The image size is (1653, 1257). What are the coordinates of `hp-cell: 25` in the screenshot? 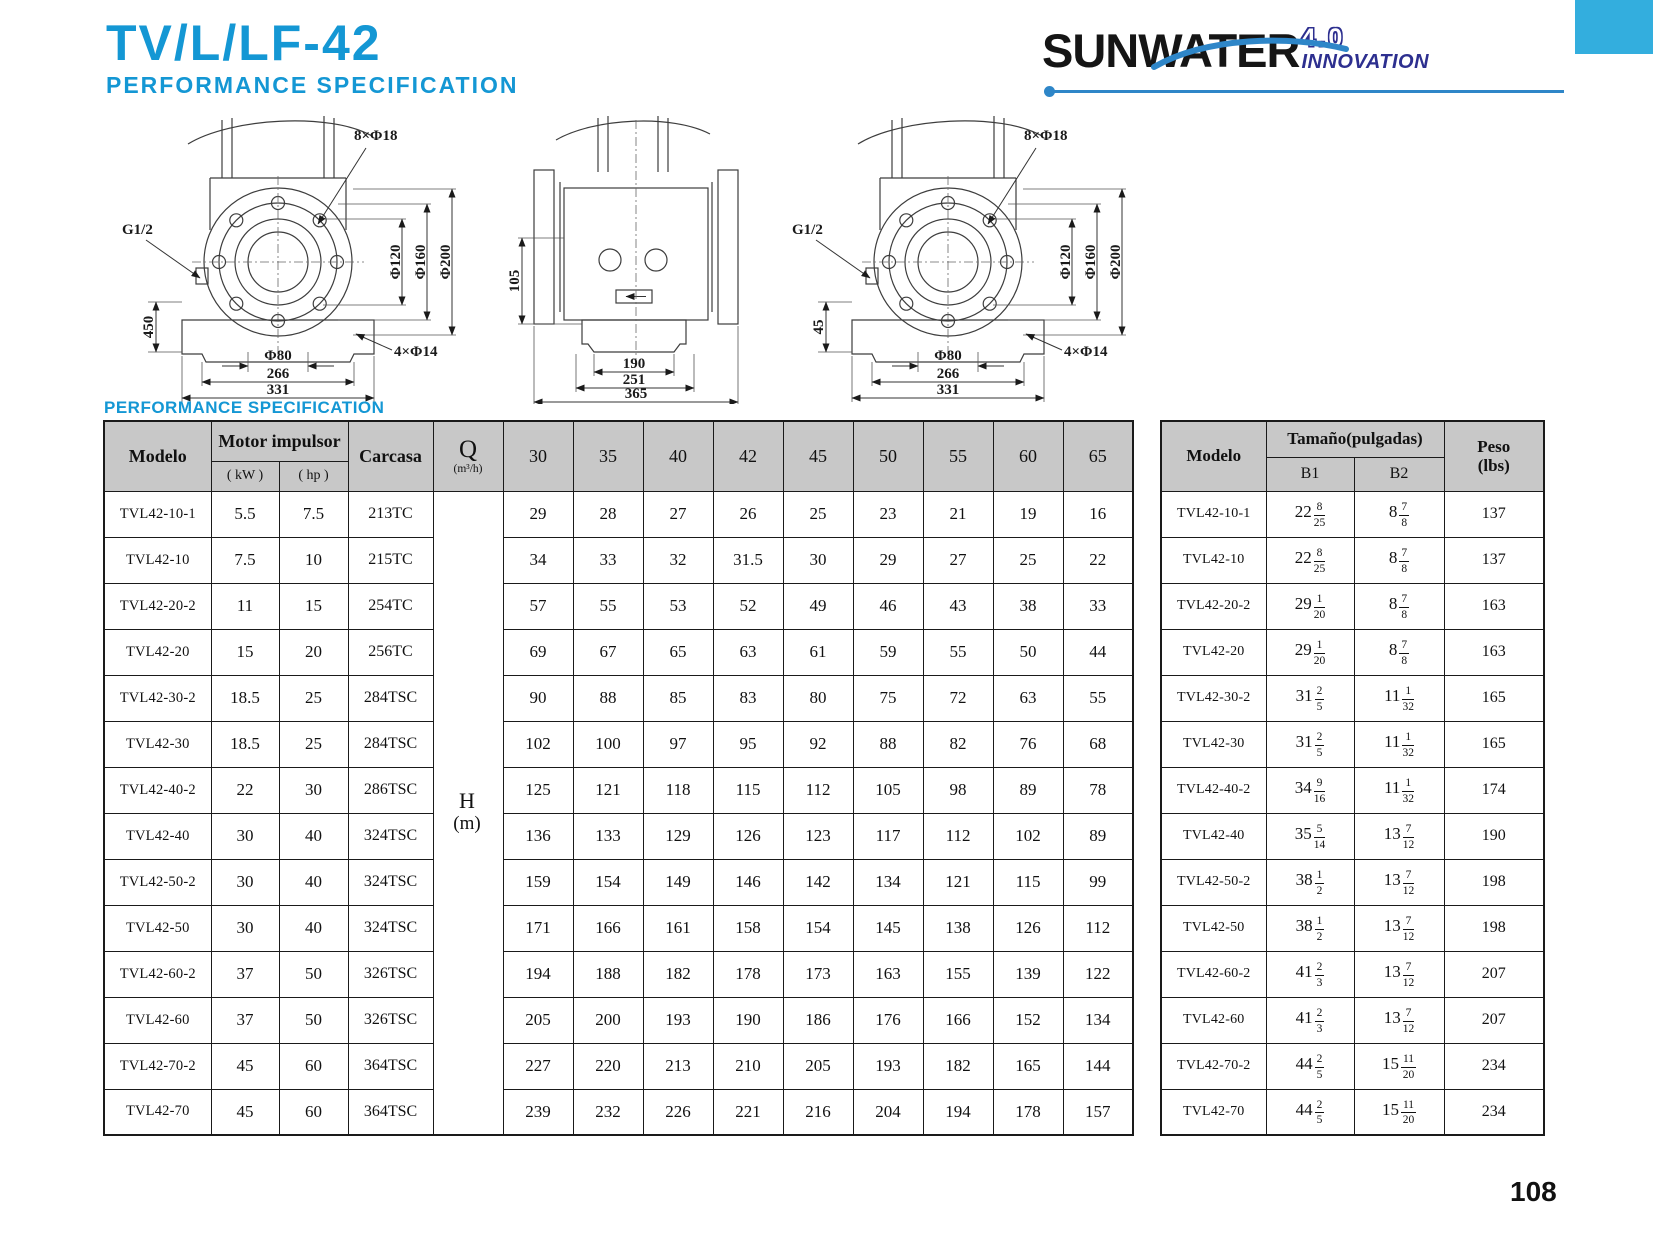 It's located at (313, 744).